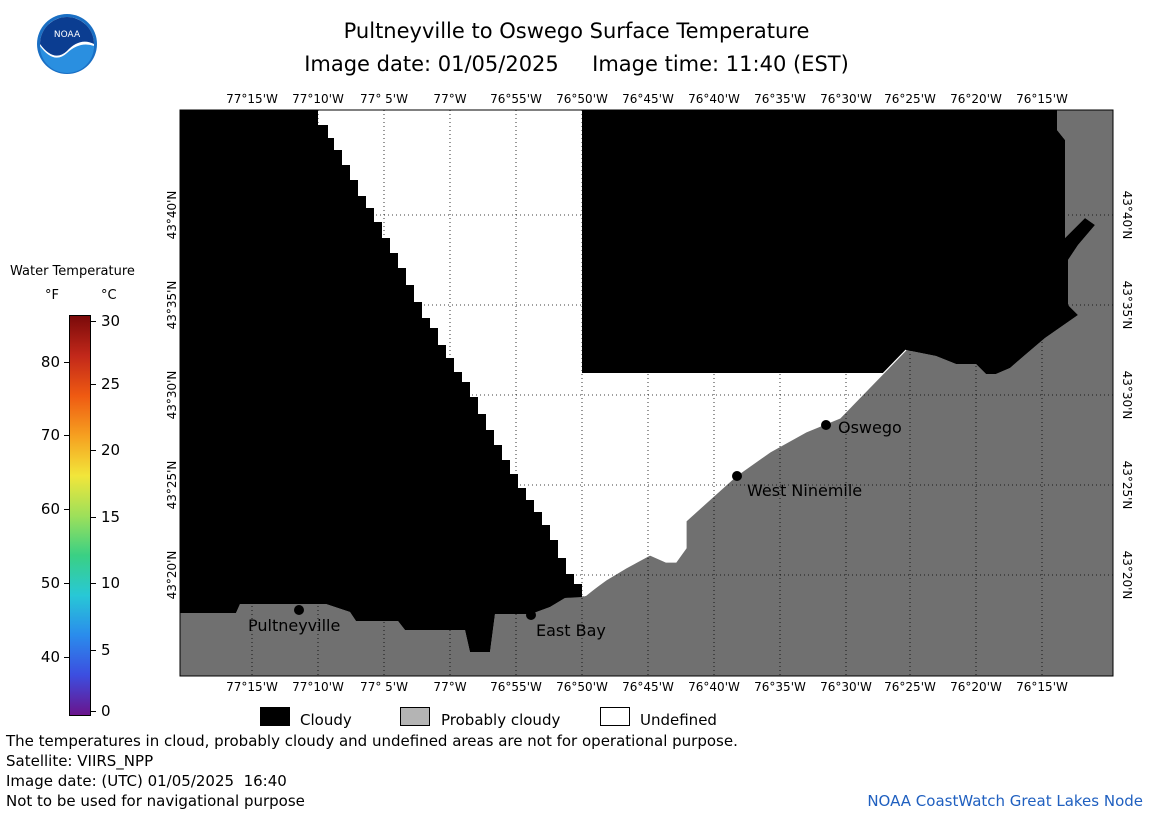  Describe the element at coordinates (384, 99) in the screenshot. I see `top-lon-label: 77° 5'W` at that location.